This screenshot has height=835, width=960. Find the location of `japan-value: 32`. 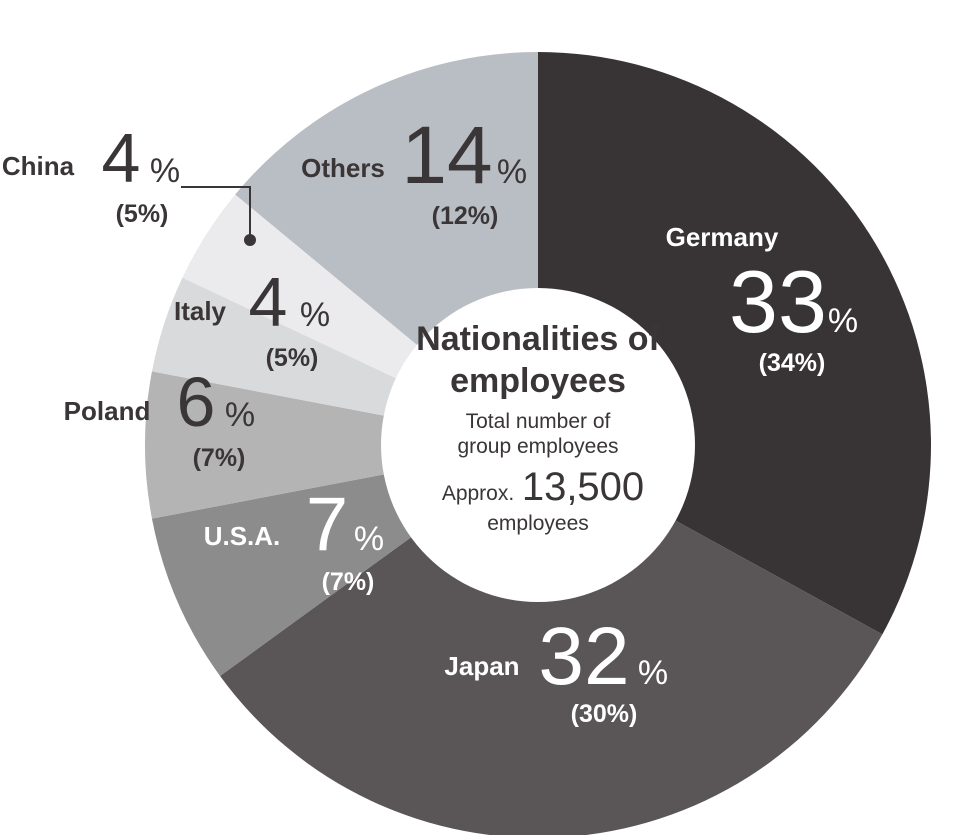

japan-value: 32 is located at coordinates (583, 656).